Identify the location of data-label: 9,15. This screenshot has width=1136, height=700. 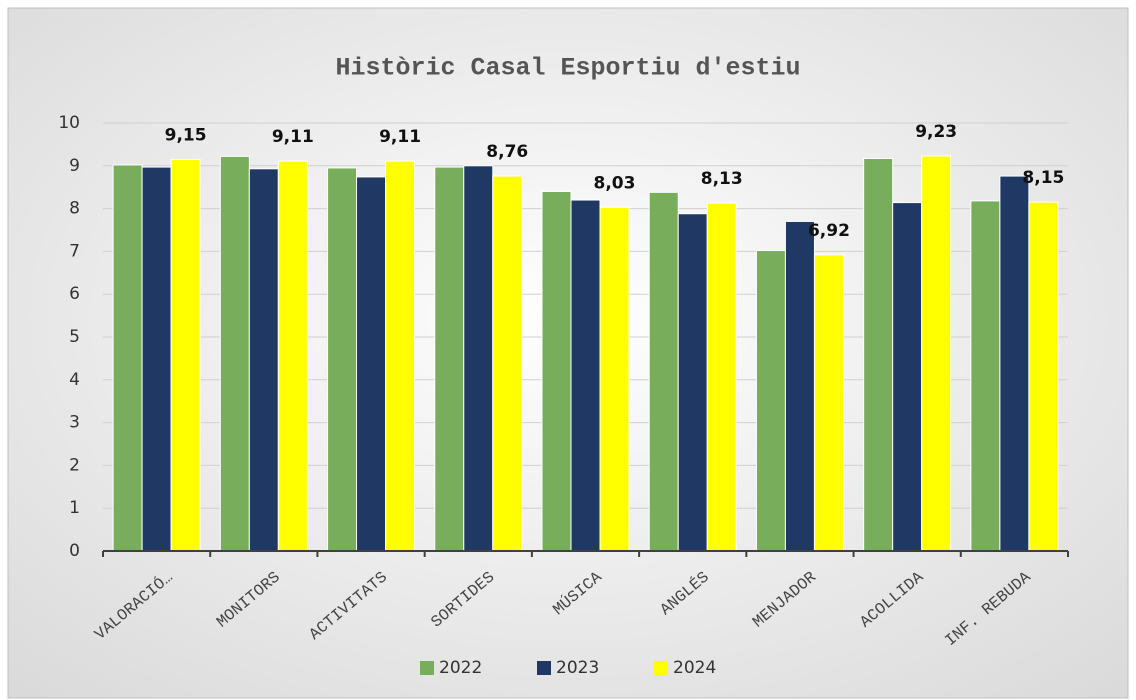
(186, 135).